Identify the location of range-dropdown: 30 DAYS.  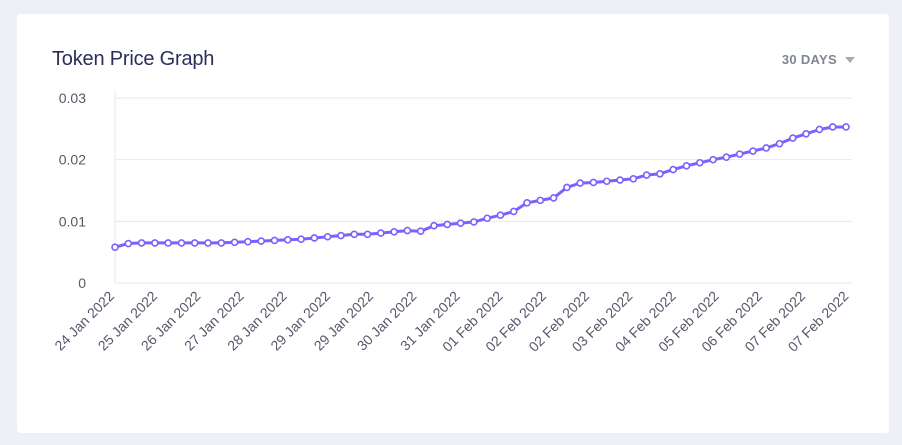
(818, 59).